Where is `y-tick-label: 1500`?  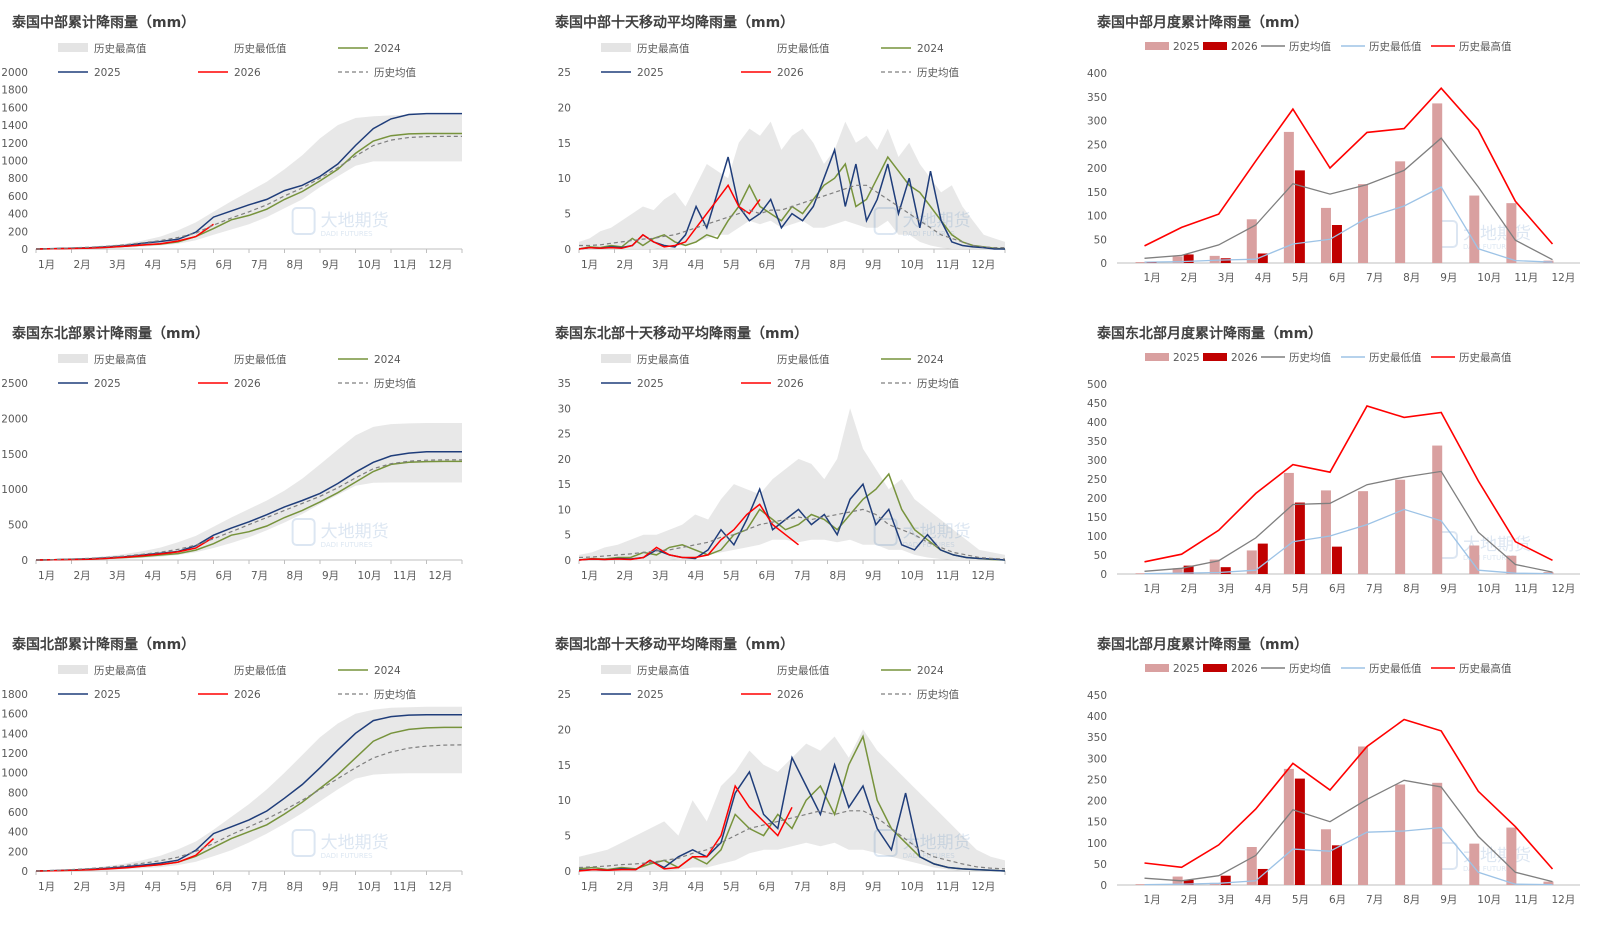 y-tick-label: 1500 is located at coordinates (14, 455).